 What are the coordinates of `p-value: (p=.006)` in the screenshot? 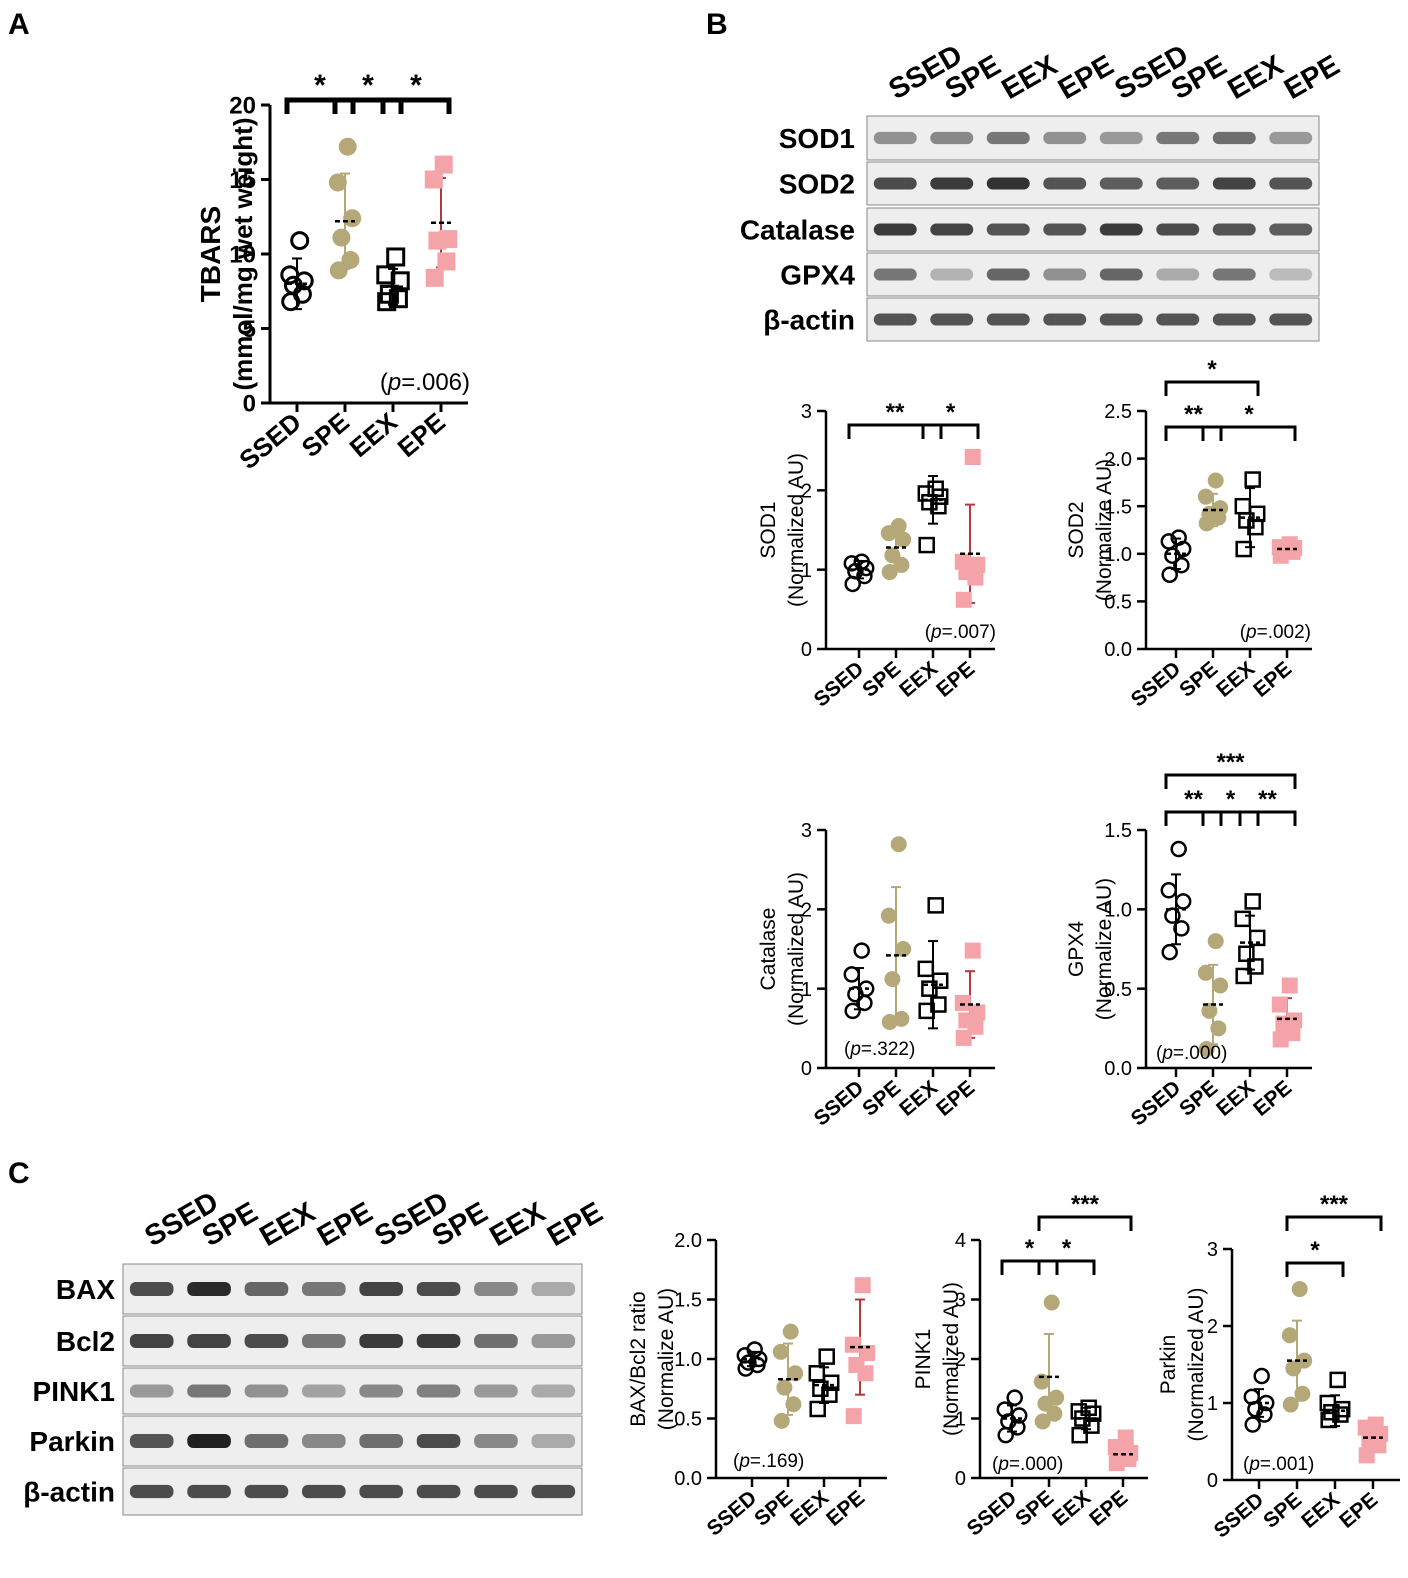 It's located at (425, 382).